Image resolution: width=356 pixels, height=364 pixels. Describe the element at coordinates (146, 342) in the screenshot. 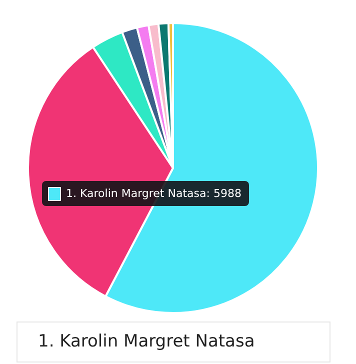

I see `slice-label: 1. Karolin Margret Natasa` at that location.